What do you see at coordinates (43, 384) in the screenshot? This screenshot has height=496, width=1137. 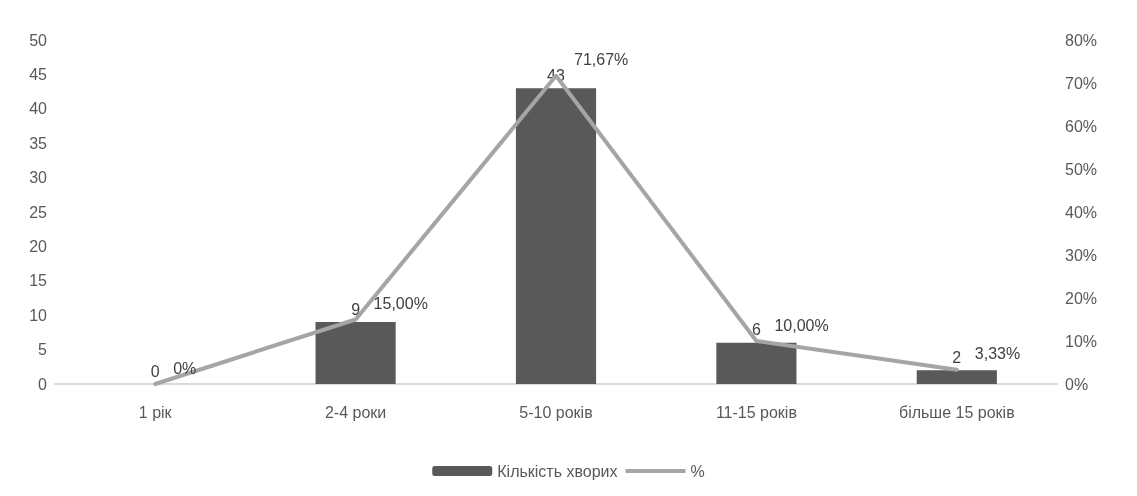 I see `y-tick-label: 0` at bounding box center [43, 384].